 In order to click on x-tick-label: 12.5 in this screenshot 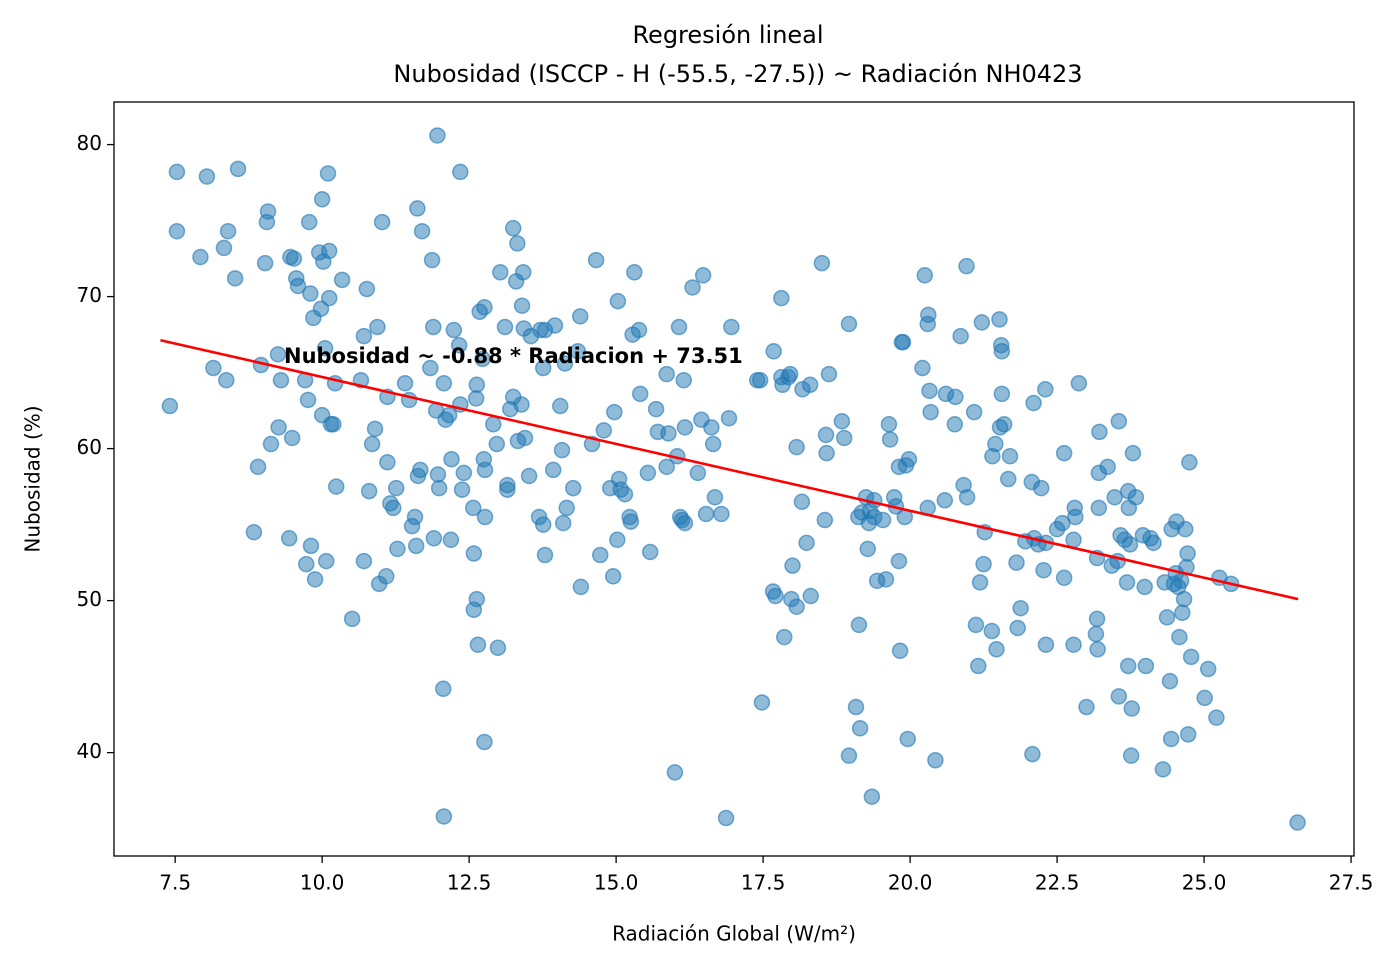, I will do `click(469, 883)`.